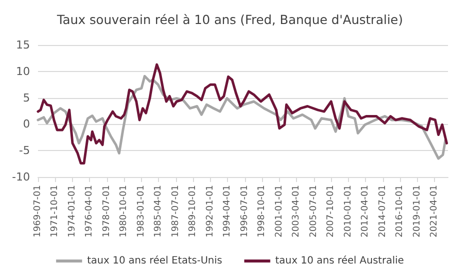 The height and width of the screenshot is (275, 460). What do you see at coordinates (245, 211) in the screenshot?
I see `x-tick-label: 1996-07-01` at bounding box center [245, 211].